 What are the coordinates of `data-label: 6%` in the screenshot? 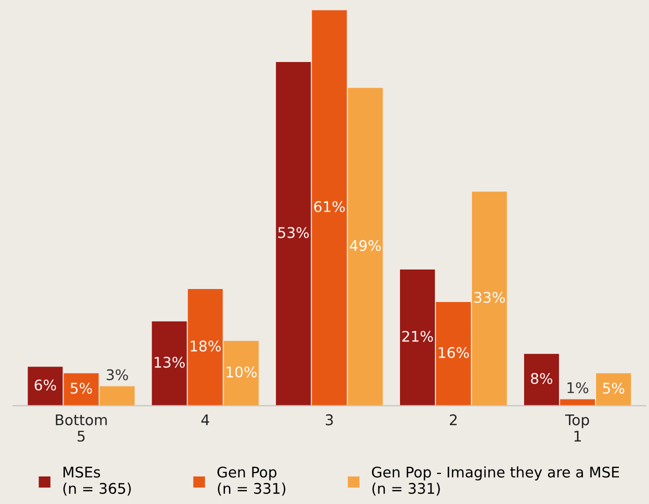 It's located at (45, 384).